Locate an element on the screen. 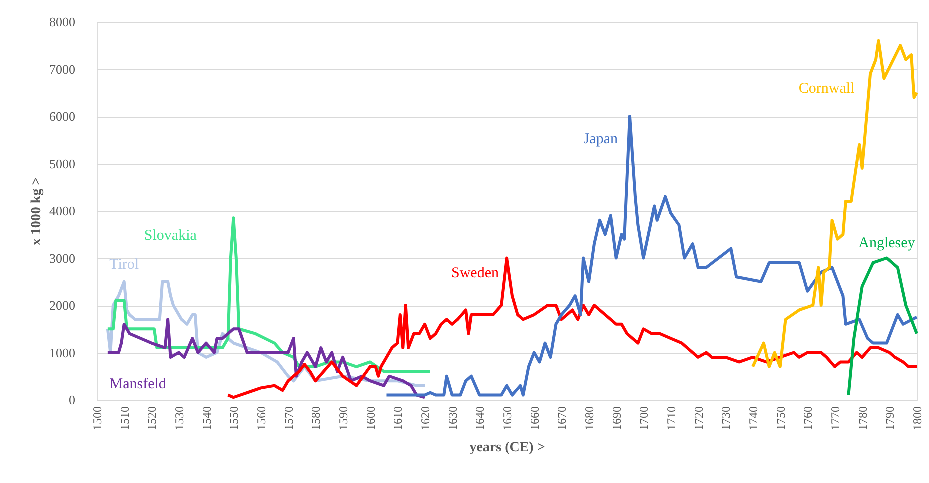  x-tick-label: 1640 is located at coordinates (480, 418).